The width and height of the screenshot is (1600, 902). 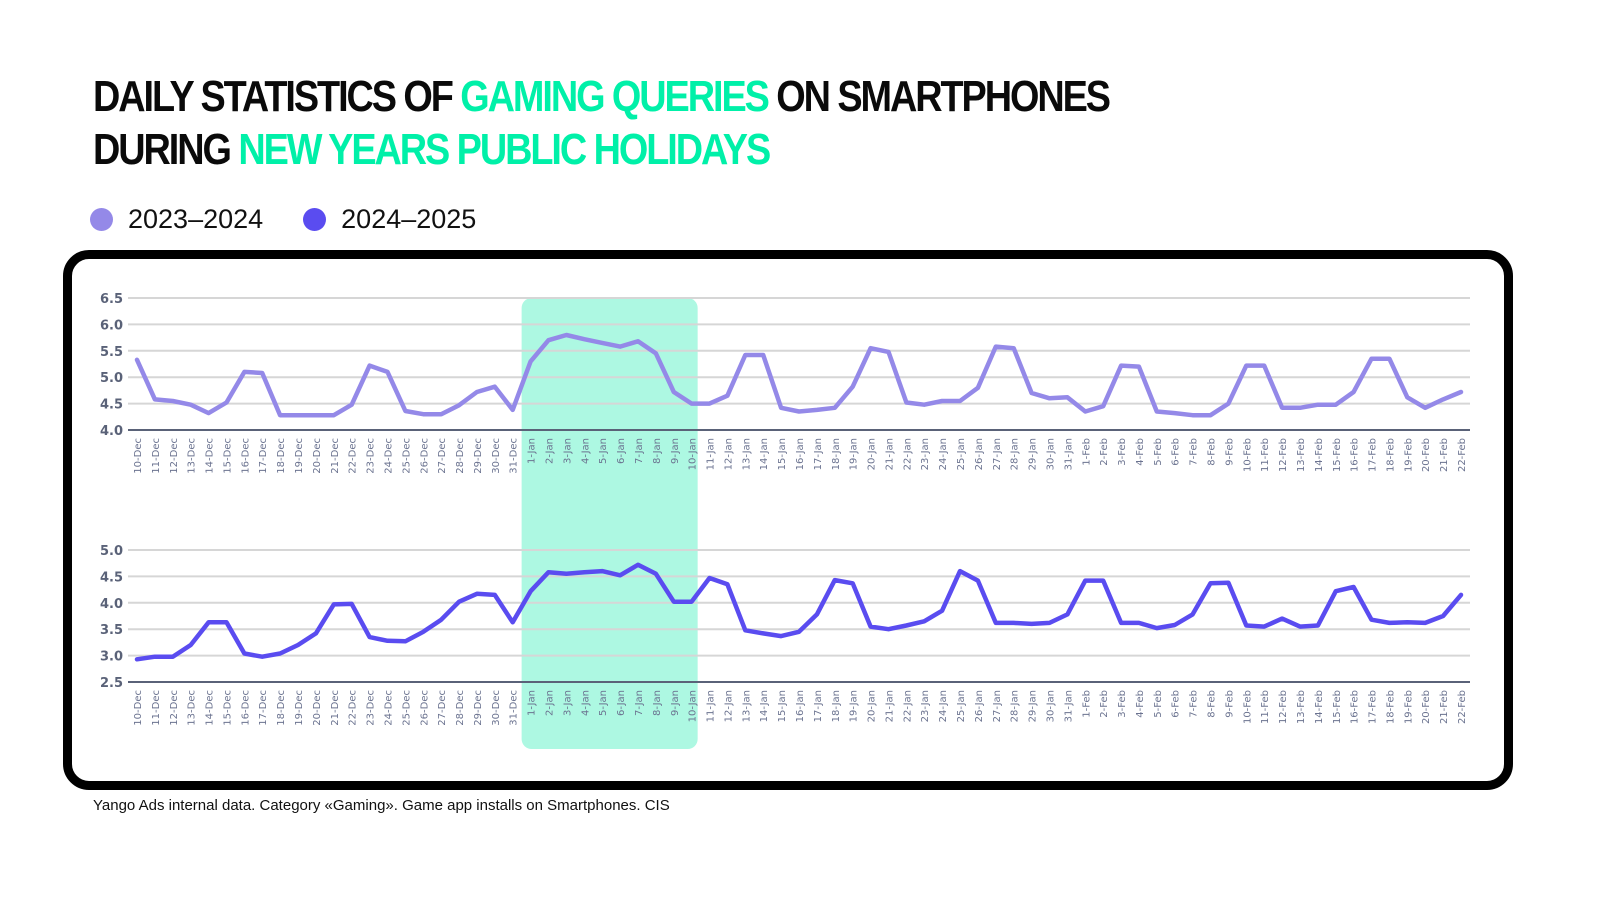 I want to click on x-tick-label: 22-Feb, so click(x=1462, y=455).